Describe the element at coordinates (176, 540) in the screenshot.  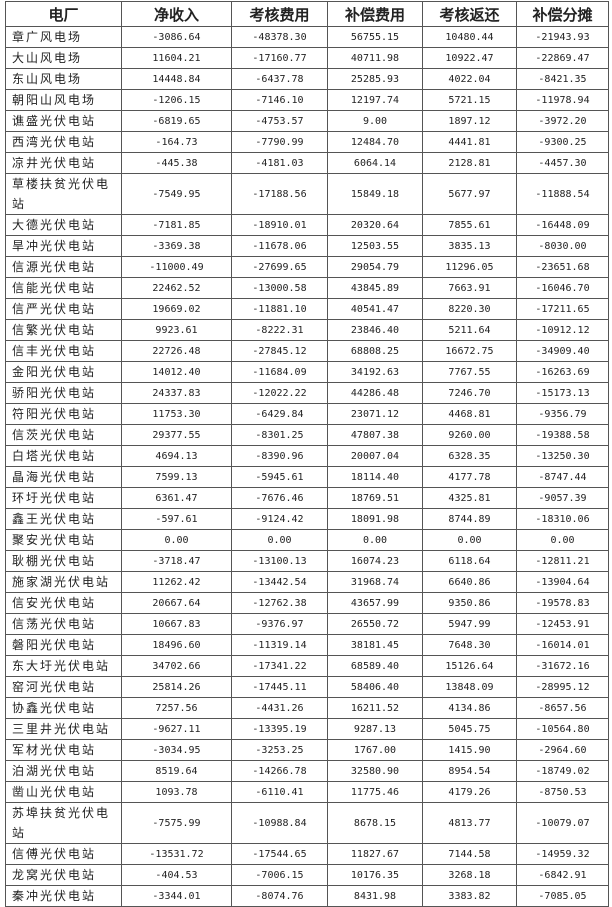
I see `cell-net-income: 0.00` at that location.